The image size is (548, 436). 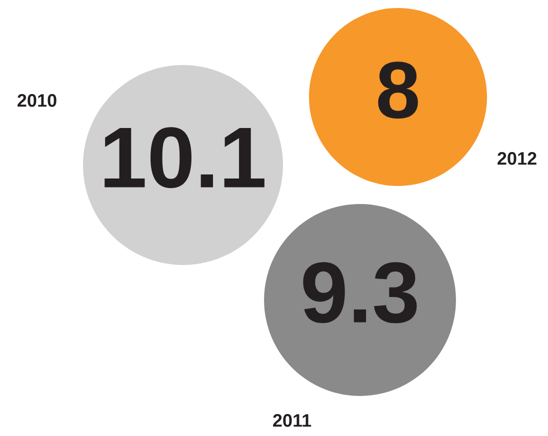 What do you see at coordinates (292, 420) in the screenshot?
I see `category-label: 2011` at bounding box center [292, 420].